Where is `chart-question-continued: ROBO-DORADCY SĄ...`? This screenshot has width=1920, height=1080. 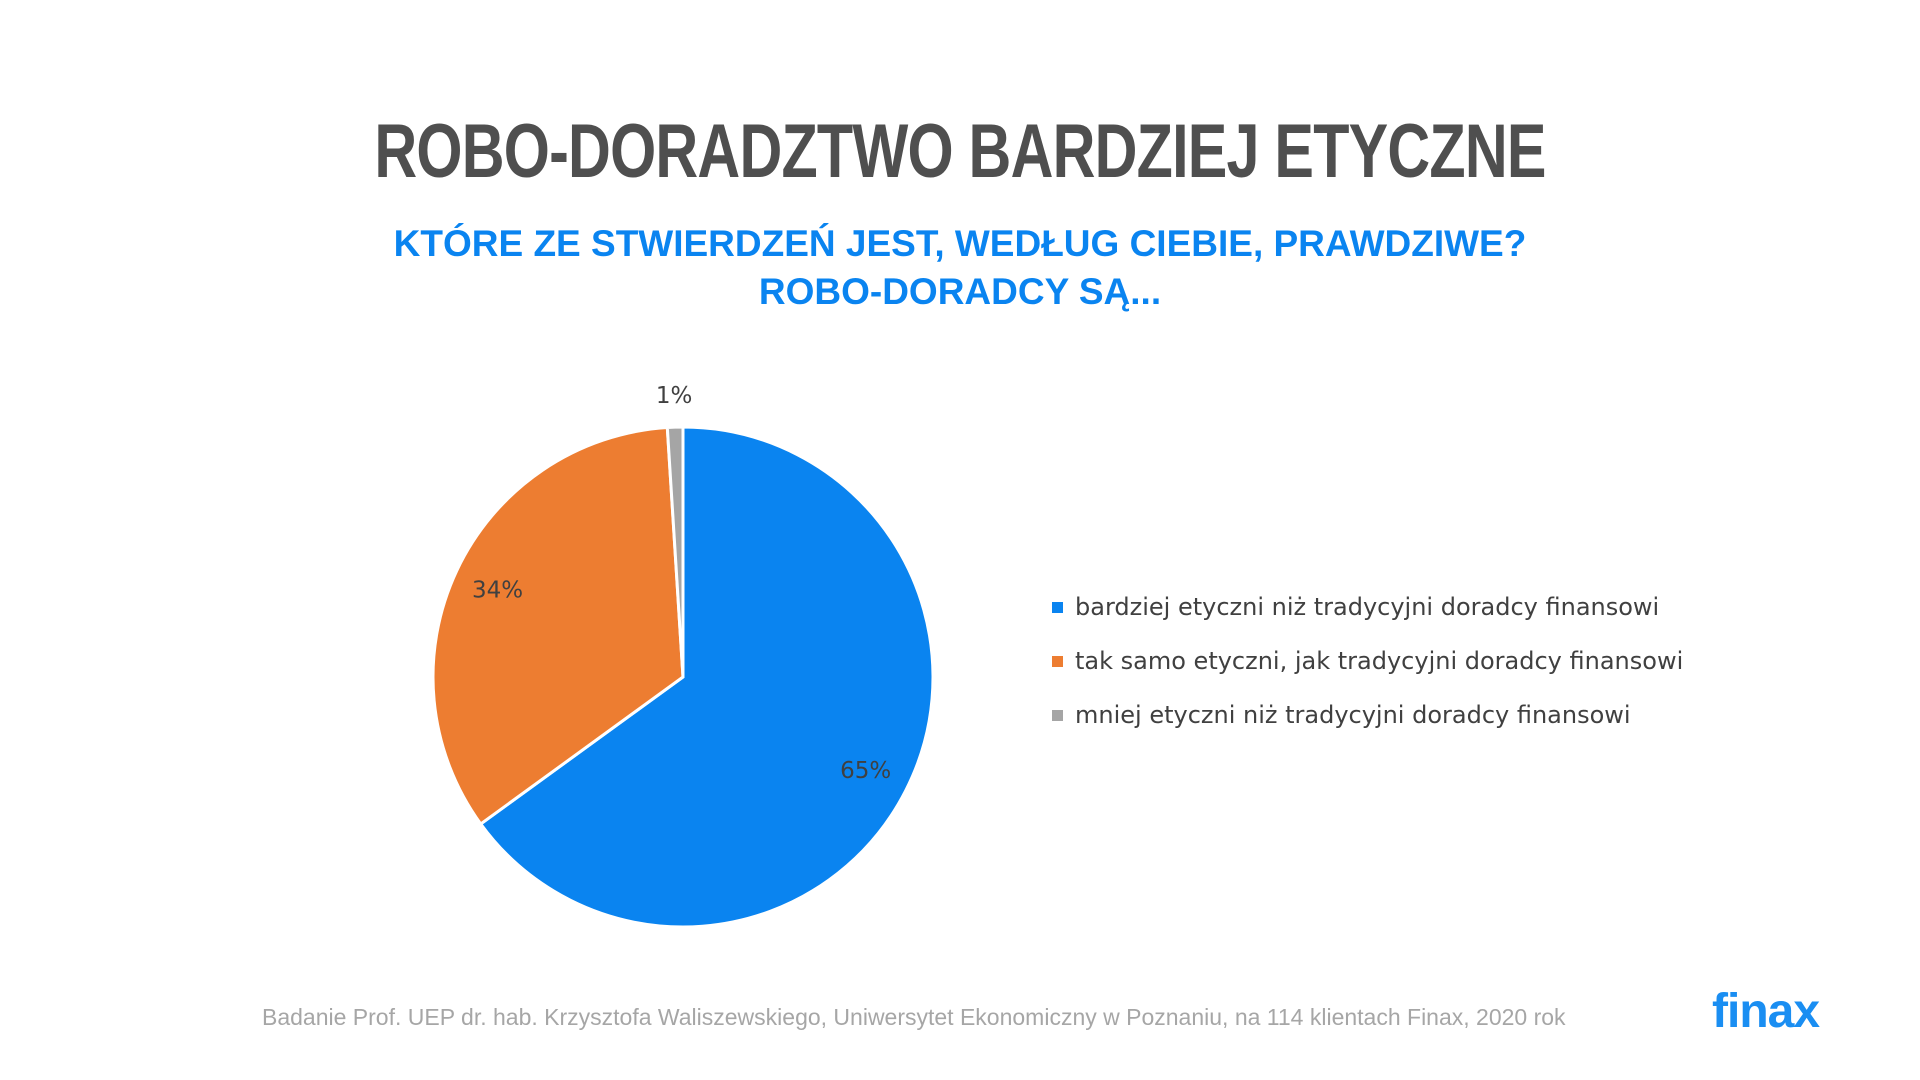
chart-question-continued: ROBO-DORADCY SĄ... is located at coordinates (960, 291).